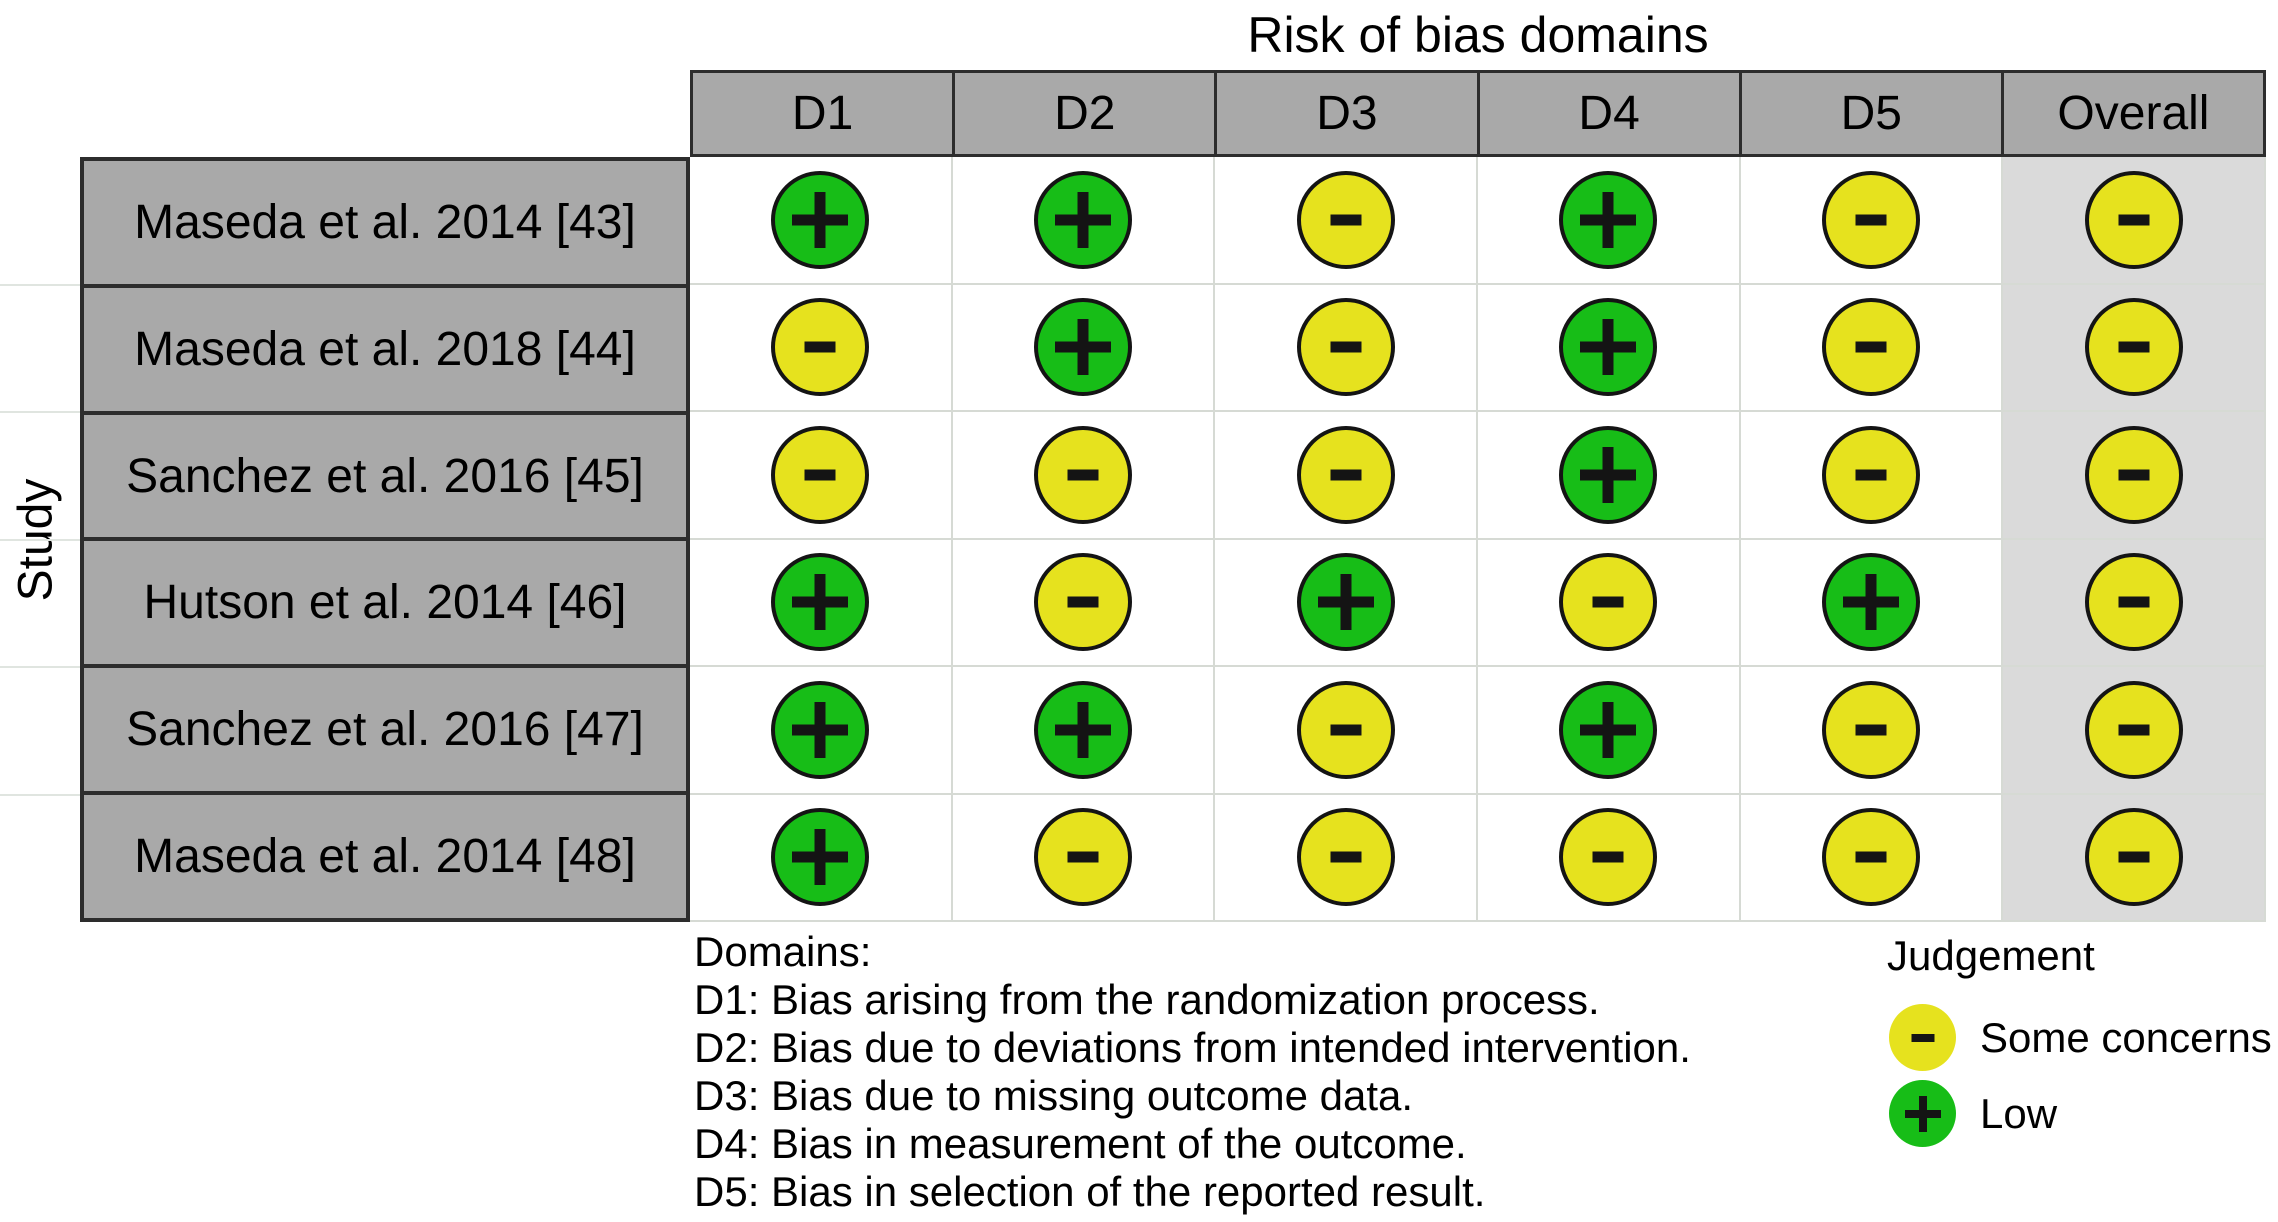 The image size is (2278, 1222). What do you see at coordinates (385, 476) in the screenshot?
I see `study-label: Sanchez et al. 2016 [45]` at bounding box center [385, 476].